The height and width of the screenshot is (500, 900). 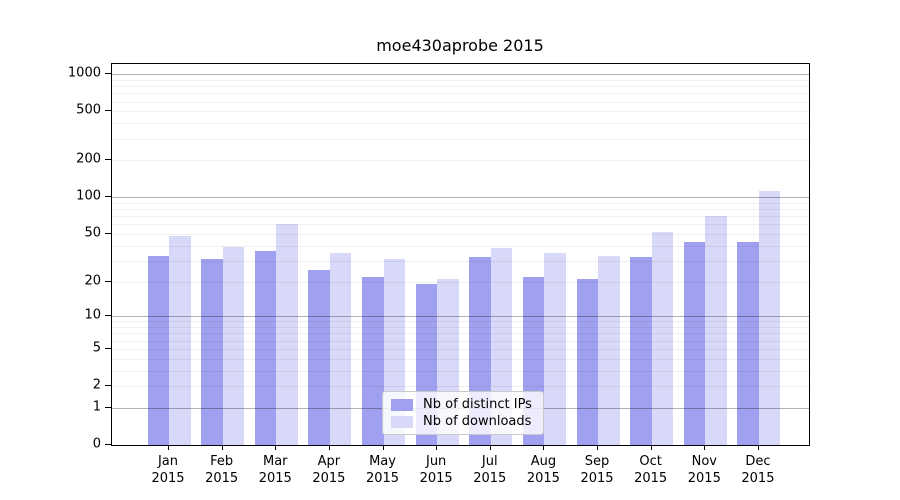 I want to click on bar-downloads-feb, so click(x=233, y=346).